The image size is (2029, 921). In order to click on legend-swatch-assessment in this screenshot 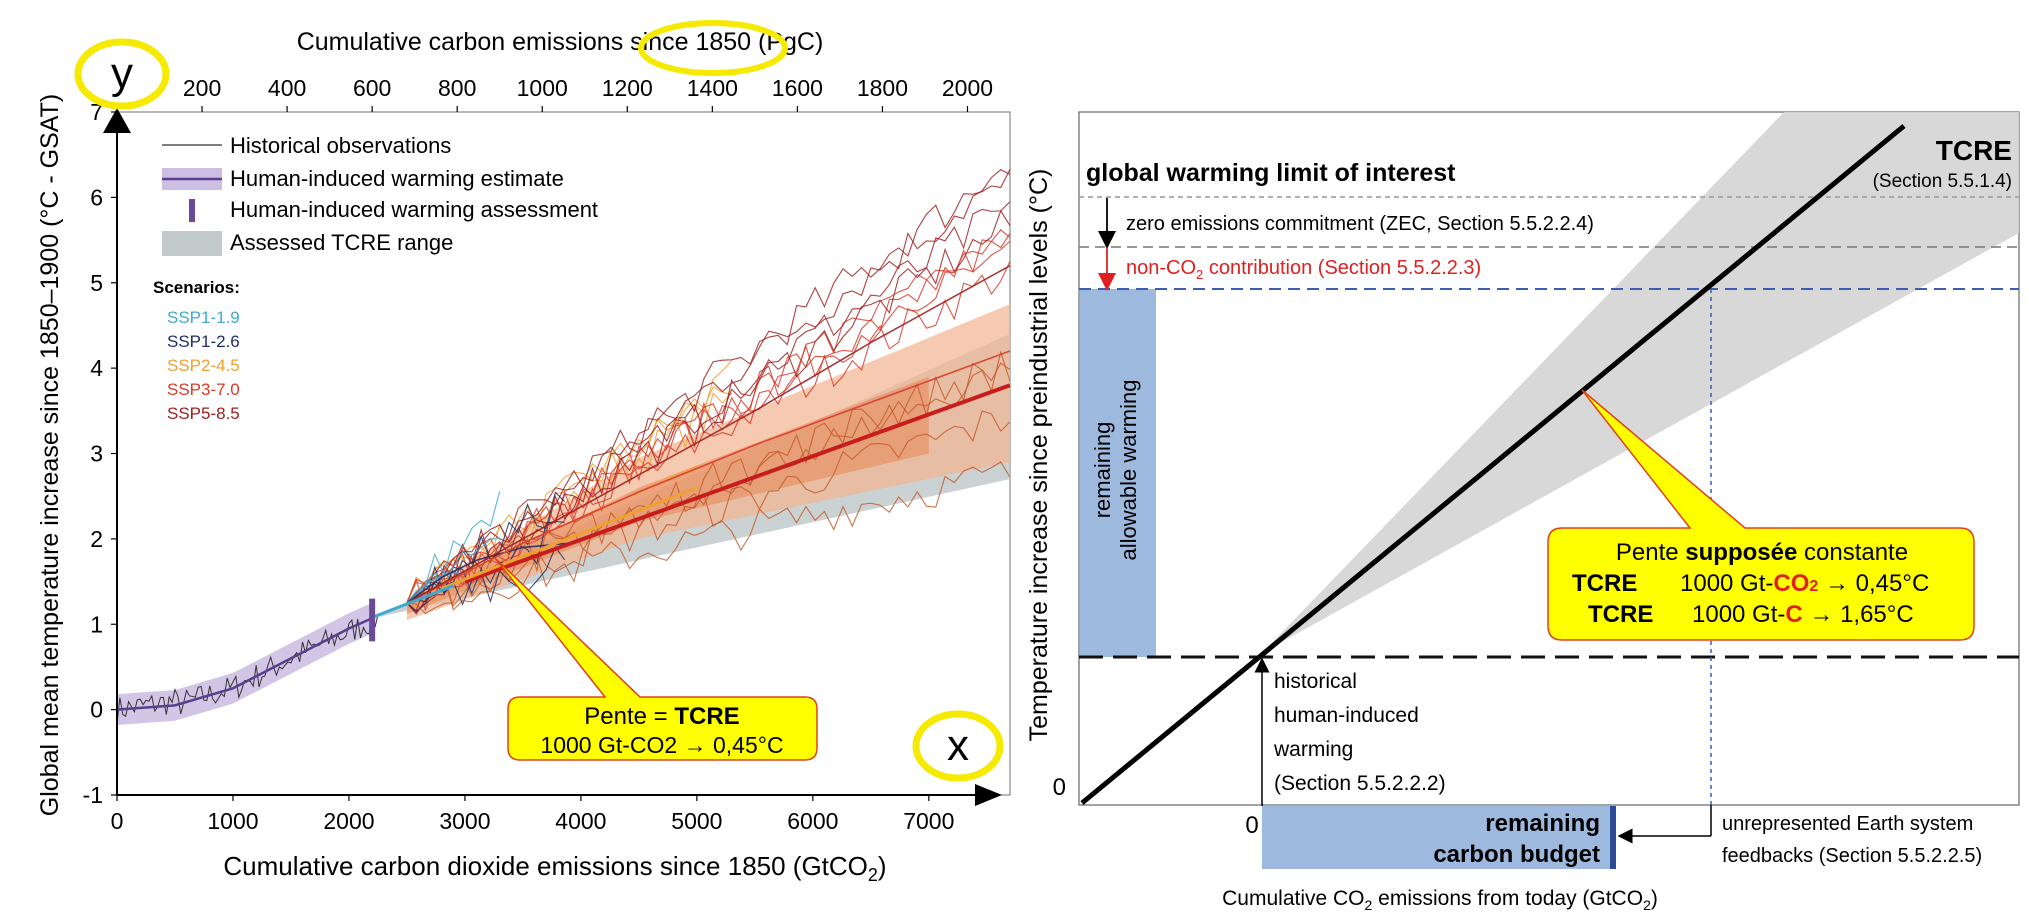, I will do `click(192, 210)`.